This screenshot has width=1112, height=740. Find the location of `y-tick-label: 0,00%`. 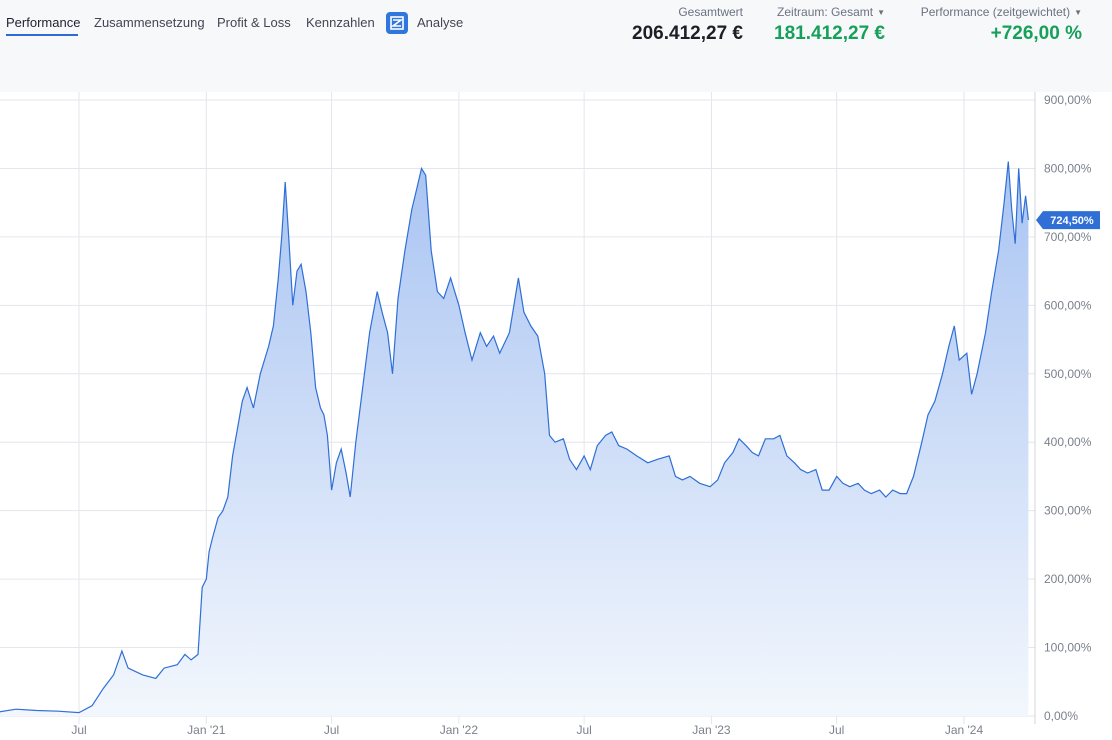

y-tick-label: 0,00% is located at coordinates (1061, 716).